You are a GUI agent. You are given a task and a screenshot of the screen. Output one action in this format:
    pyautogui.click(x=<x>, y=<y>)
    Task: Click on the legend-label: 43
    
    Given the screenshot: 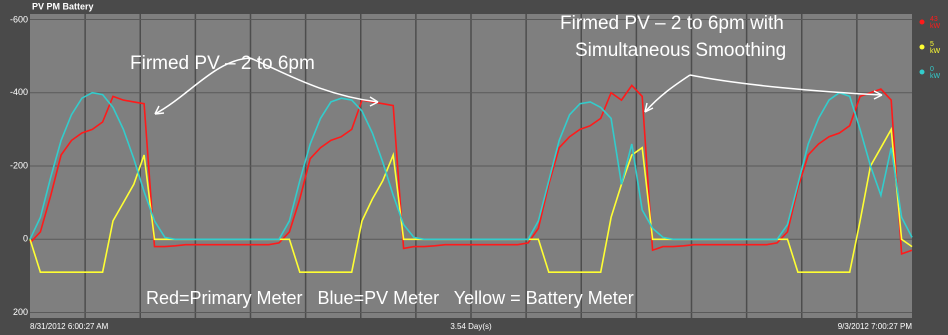 What is the action you would take?
    pyautogui.click(x=934, y=19)
    